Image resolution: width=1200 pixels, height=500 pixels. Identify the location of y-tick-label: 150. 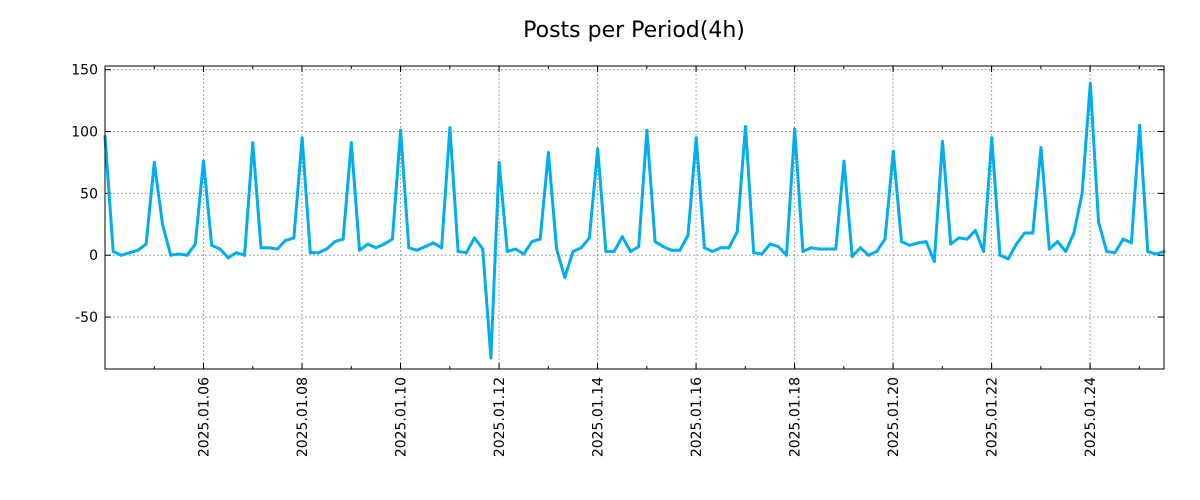
(84, 71).